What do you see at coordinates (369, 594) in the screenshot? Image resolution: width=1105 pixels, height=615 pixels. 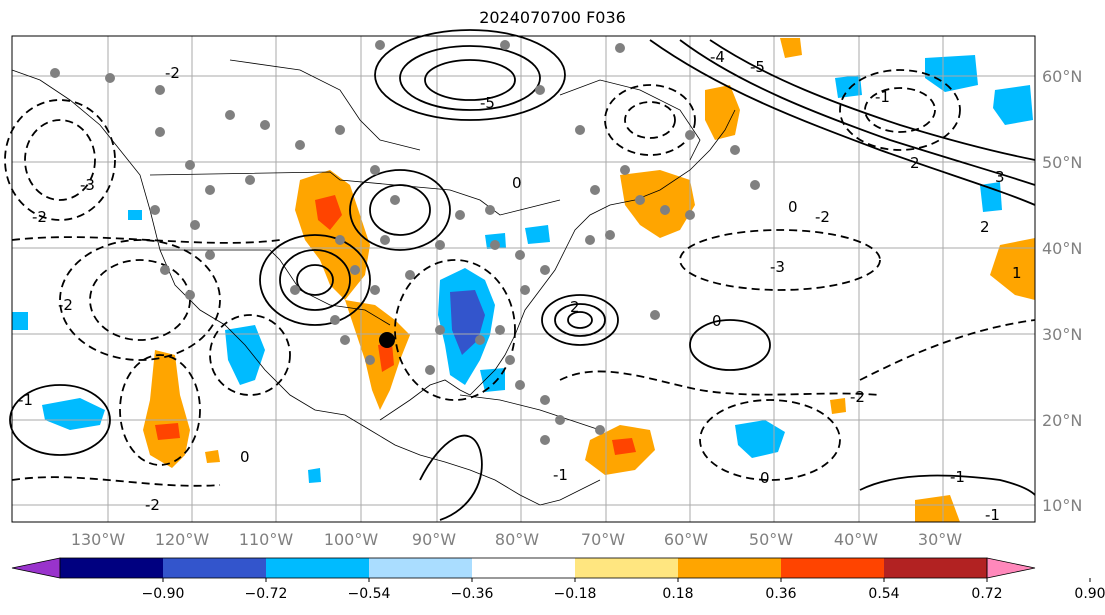 I see `colorbar-tick-label: −0.54` at bounding box center [369, 594].